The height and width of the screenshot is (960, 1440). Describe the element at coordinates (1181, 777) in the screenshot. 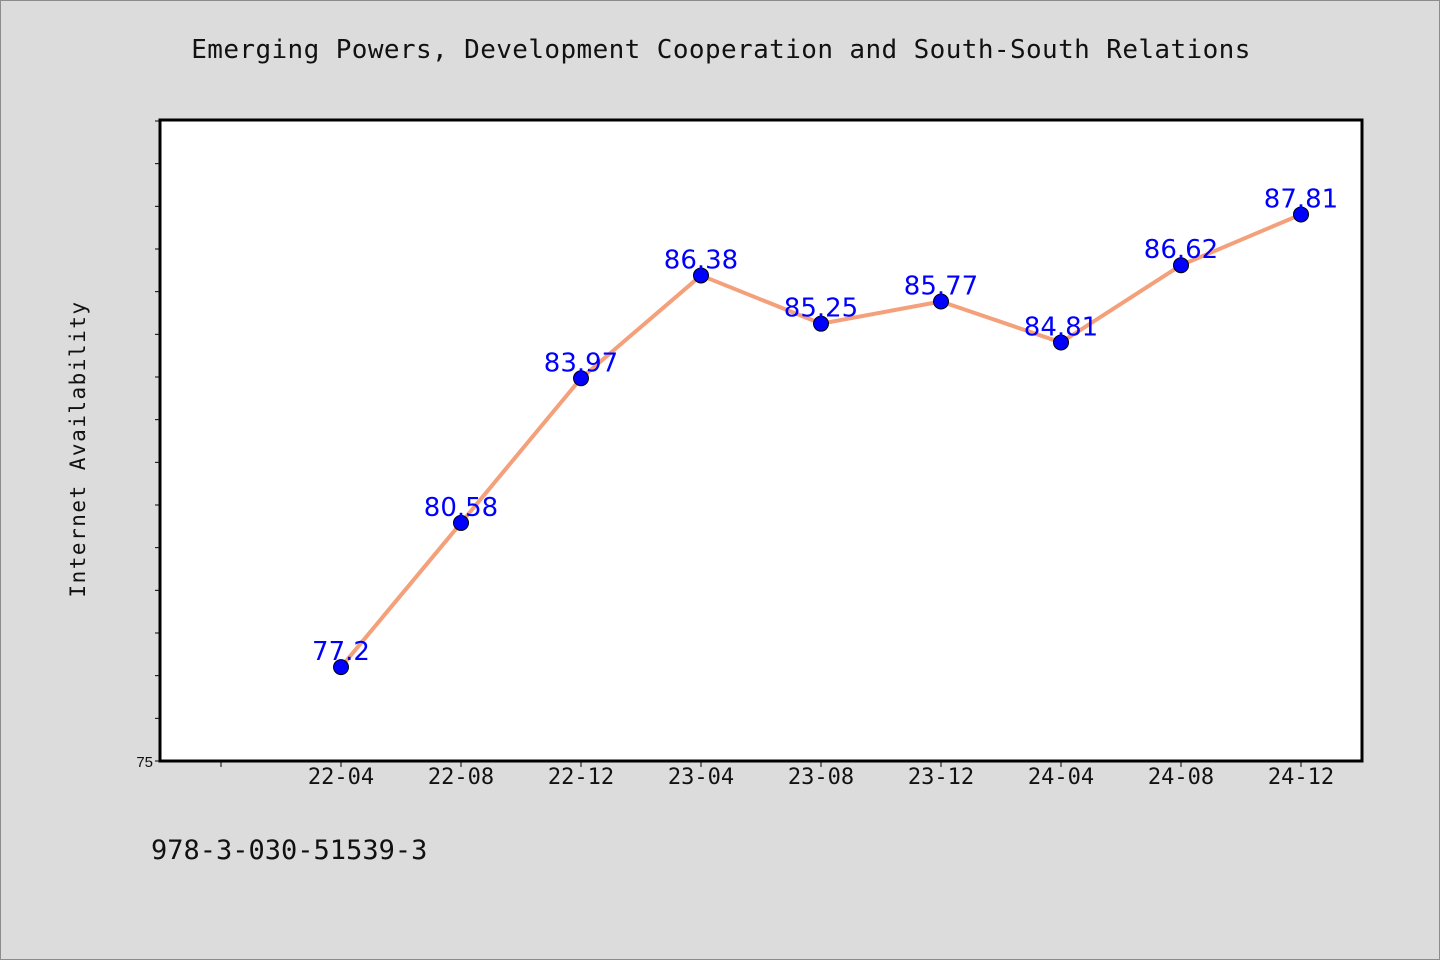

I see `x-tick-label: 24-08` at that location.